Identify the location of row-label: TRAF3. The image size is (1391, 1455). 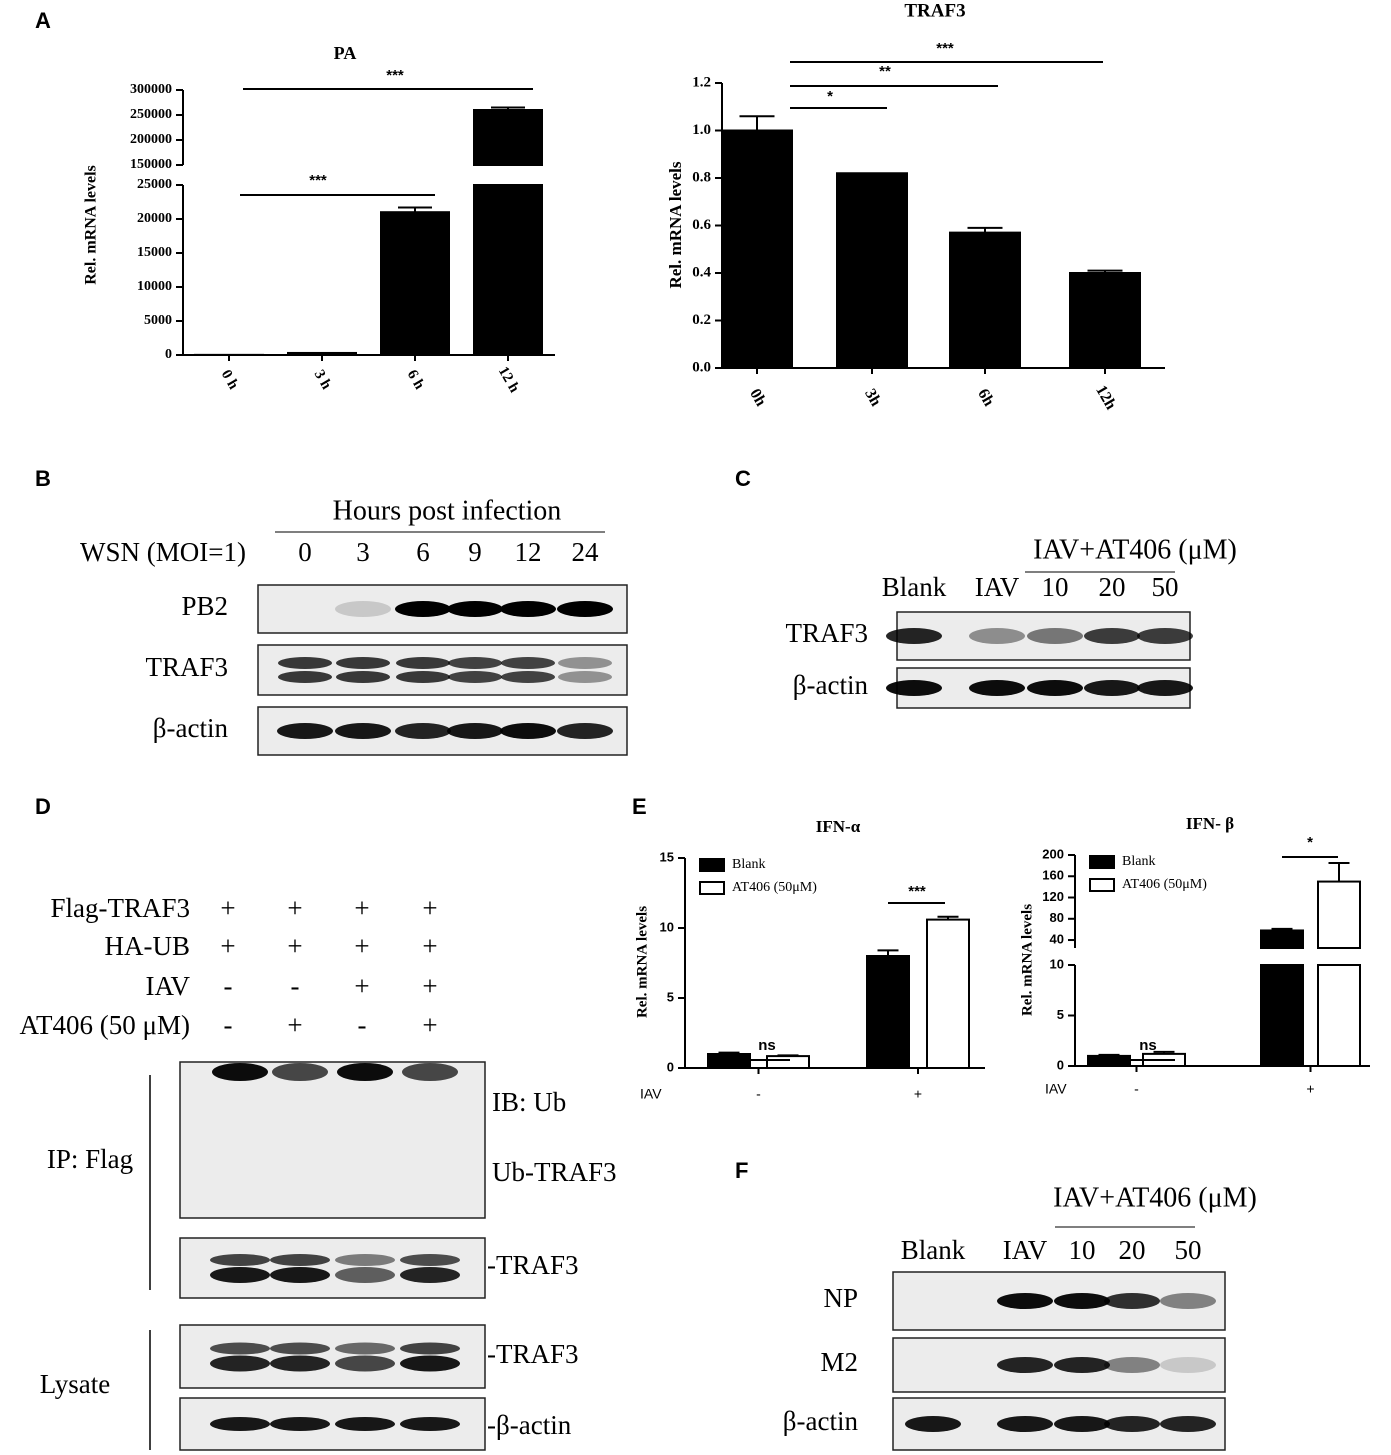
(826, 633).